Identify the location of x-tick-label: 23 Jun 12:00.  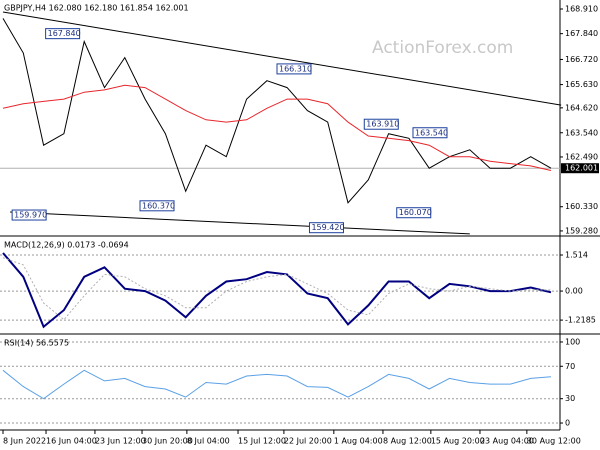
(120, 441).